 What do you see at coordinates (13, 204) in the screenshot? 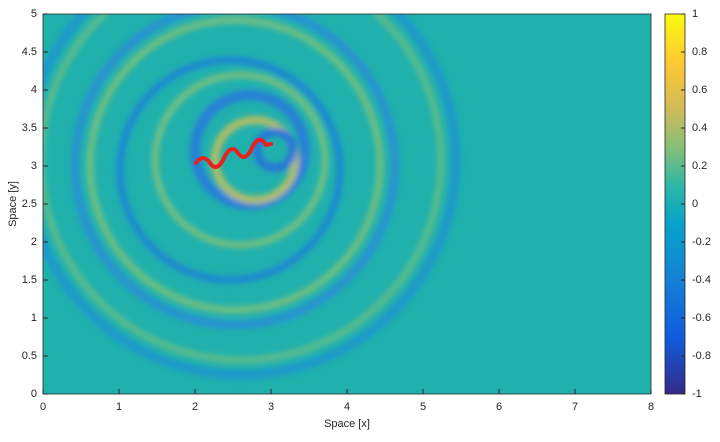
I see `y-axis-label: Space [y]` at bounding box center [13, 204].